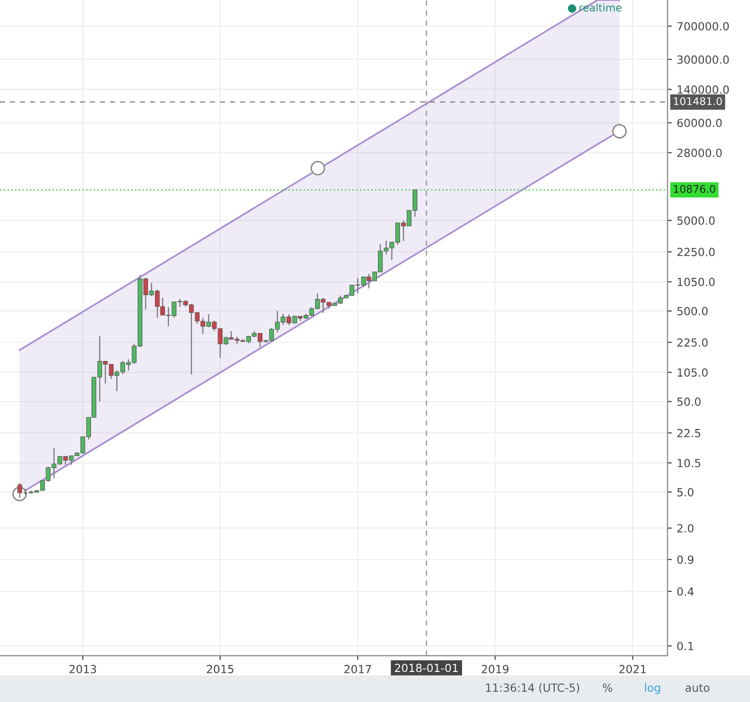 The width and height of the screenshot is (750, 702). What do you see at coordinates (688, 433) in the screenshot?
I see `y-tick-label: 22.5` at bounding box center [688, 433].